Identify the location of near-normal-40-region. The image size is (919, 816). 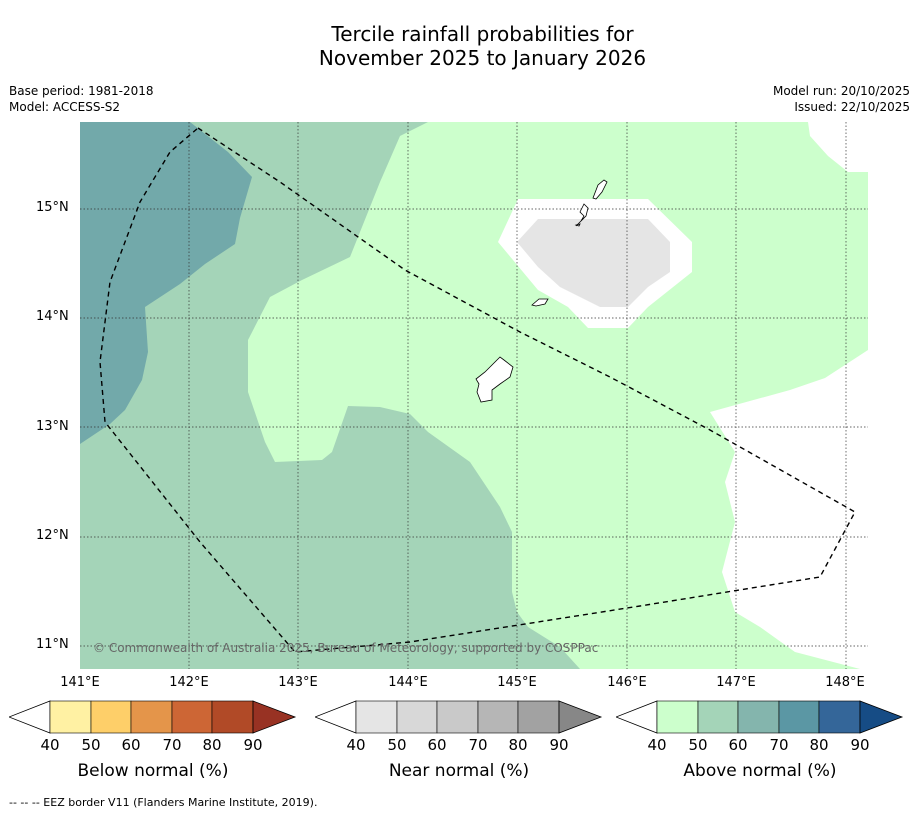
(593, 263).